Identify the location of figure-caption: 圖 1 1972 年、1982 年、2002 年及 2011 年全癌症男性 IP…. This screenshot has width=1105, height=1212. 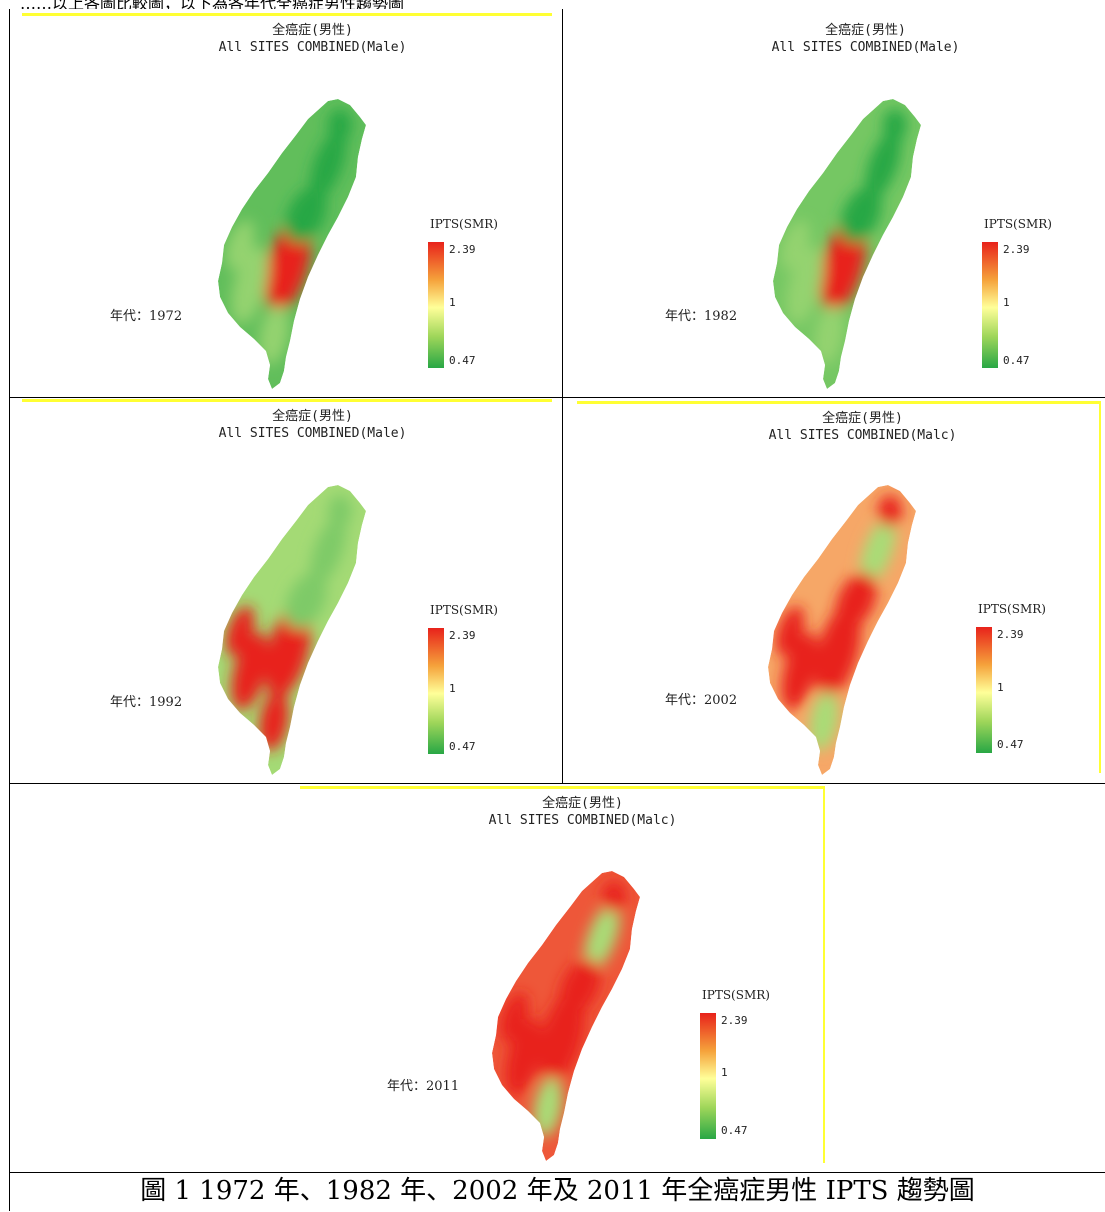
(557, 1192).